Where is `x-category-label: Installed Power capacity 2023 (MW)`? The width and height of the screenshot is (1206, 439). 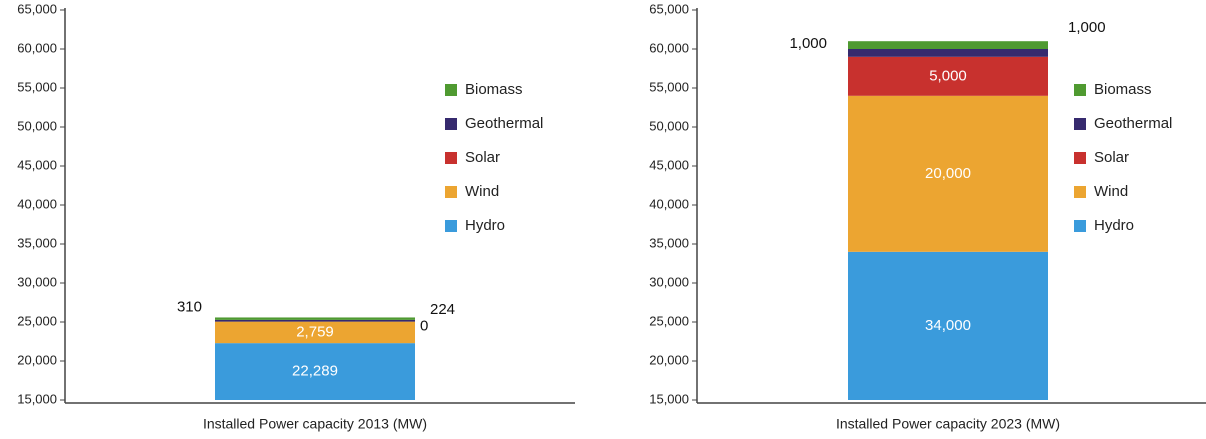
x-category-label: Installed Power capacity 2023 (MW) is located at coordinates (948, 424).